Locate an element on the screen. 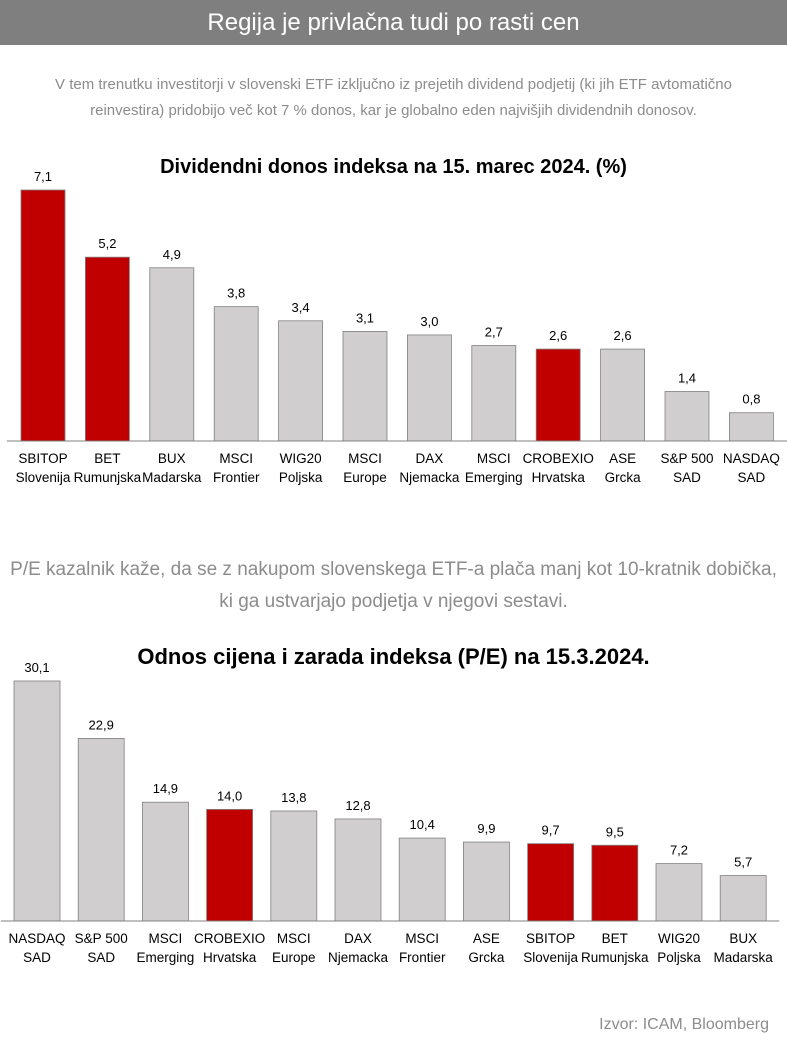 The image size is (787, 1049). category-label-0-10-0: S&P 500 is located at coordinates (686, 458).